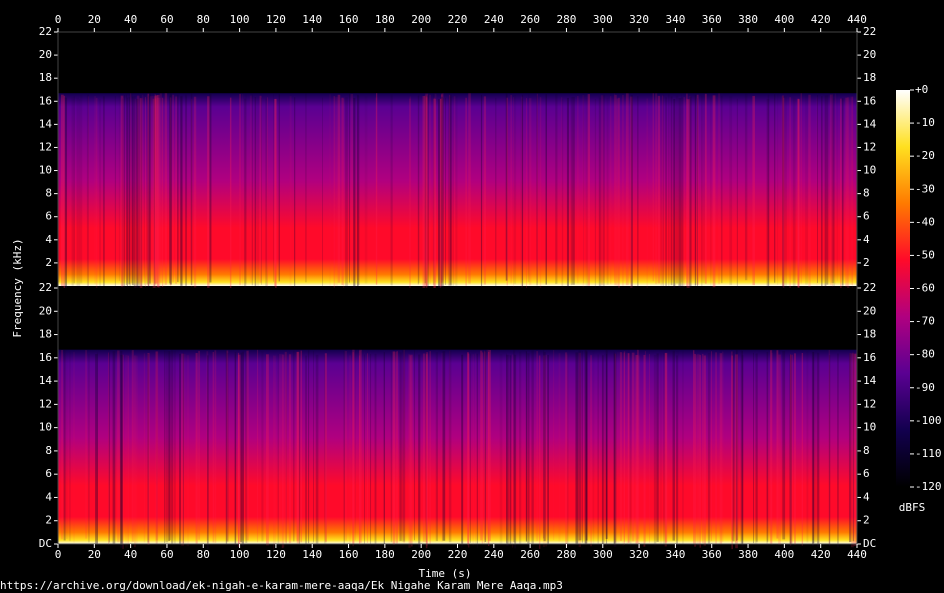  Describe the element at coordinates (866, 262) in the screenshot. I see `y-tick-label: 2` at that location.